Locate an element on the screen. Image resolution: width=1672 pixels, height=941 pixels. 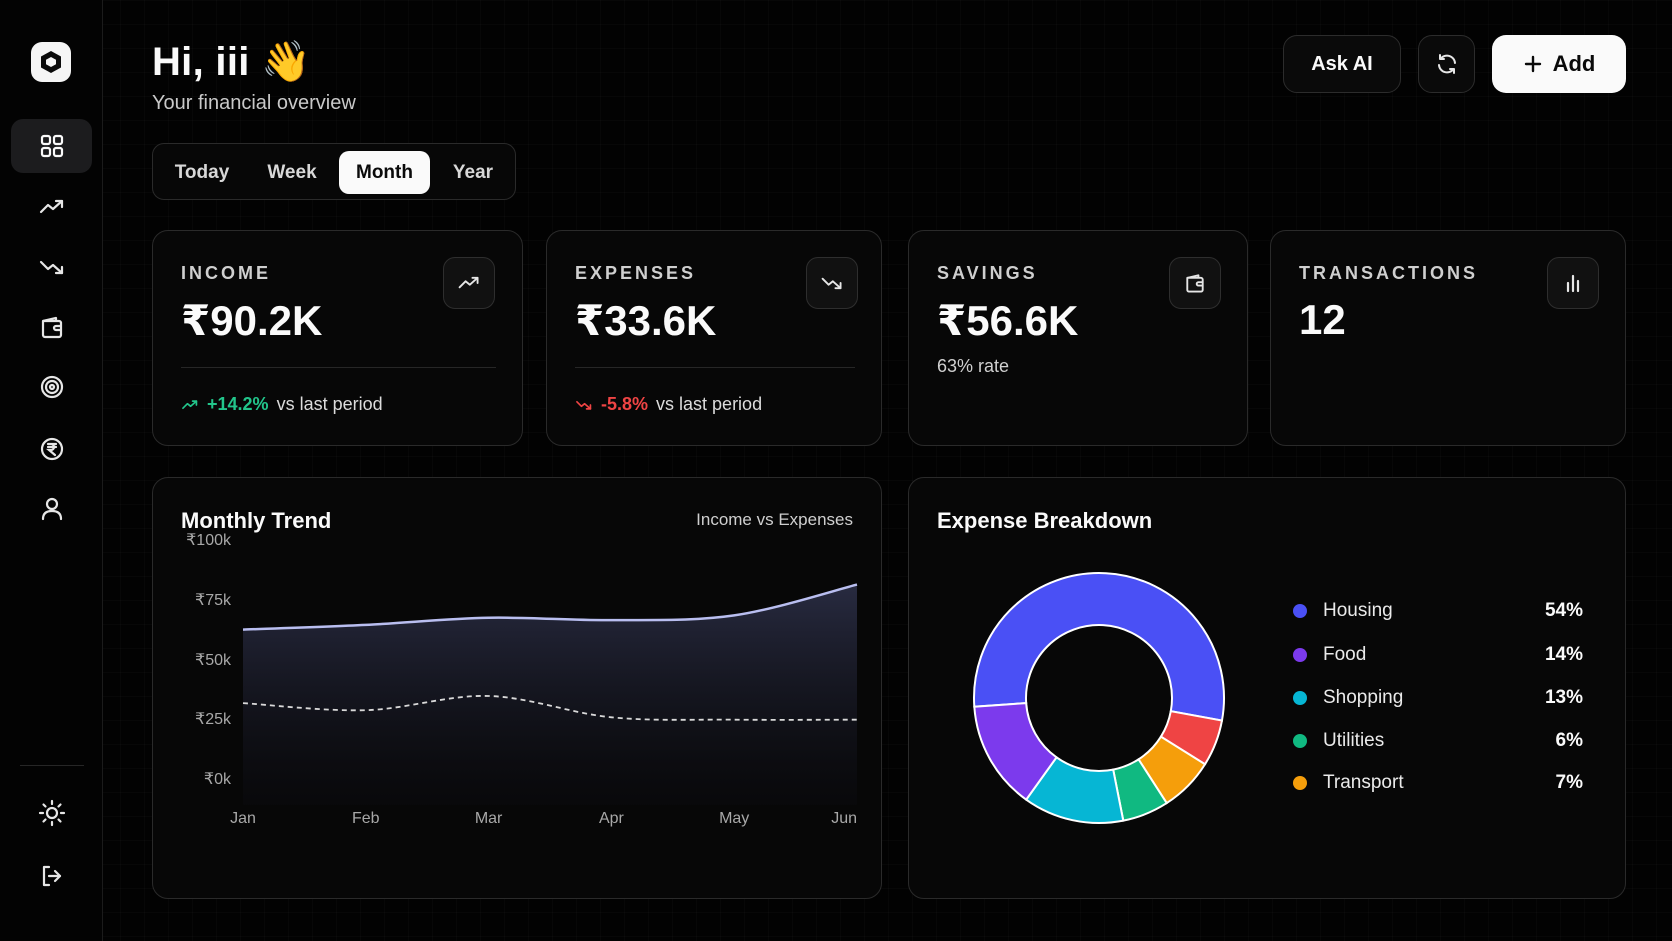
income-change: +14.2% vs last period is located at coordinates (282, 404).